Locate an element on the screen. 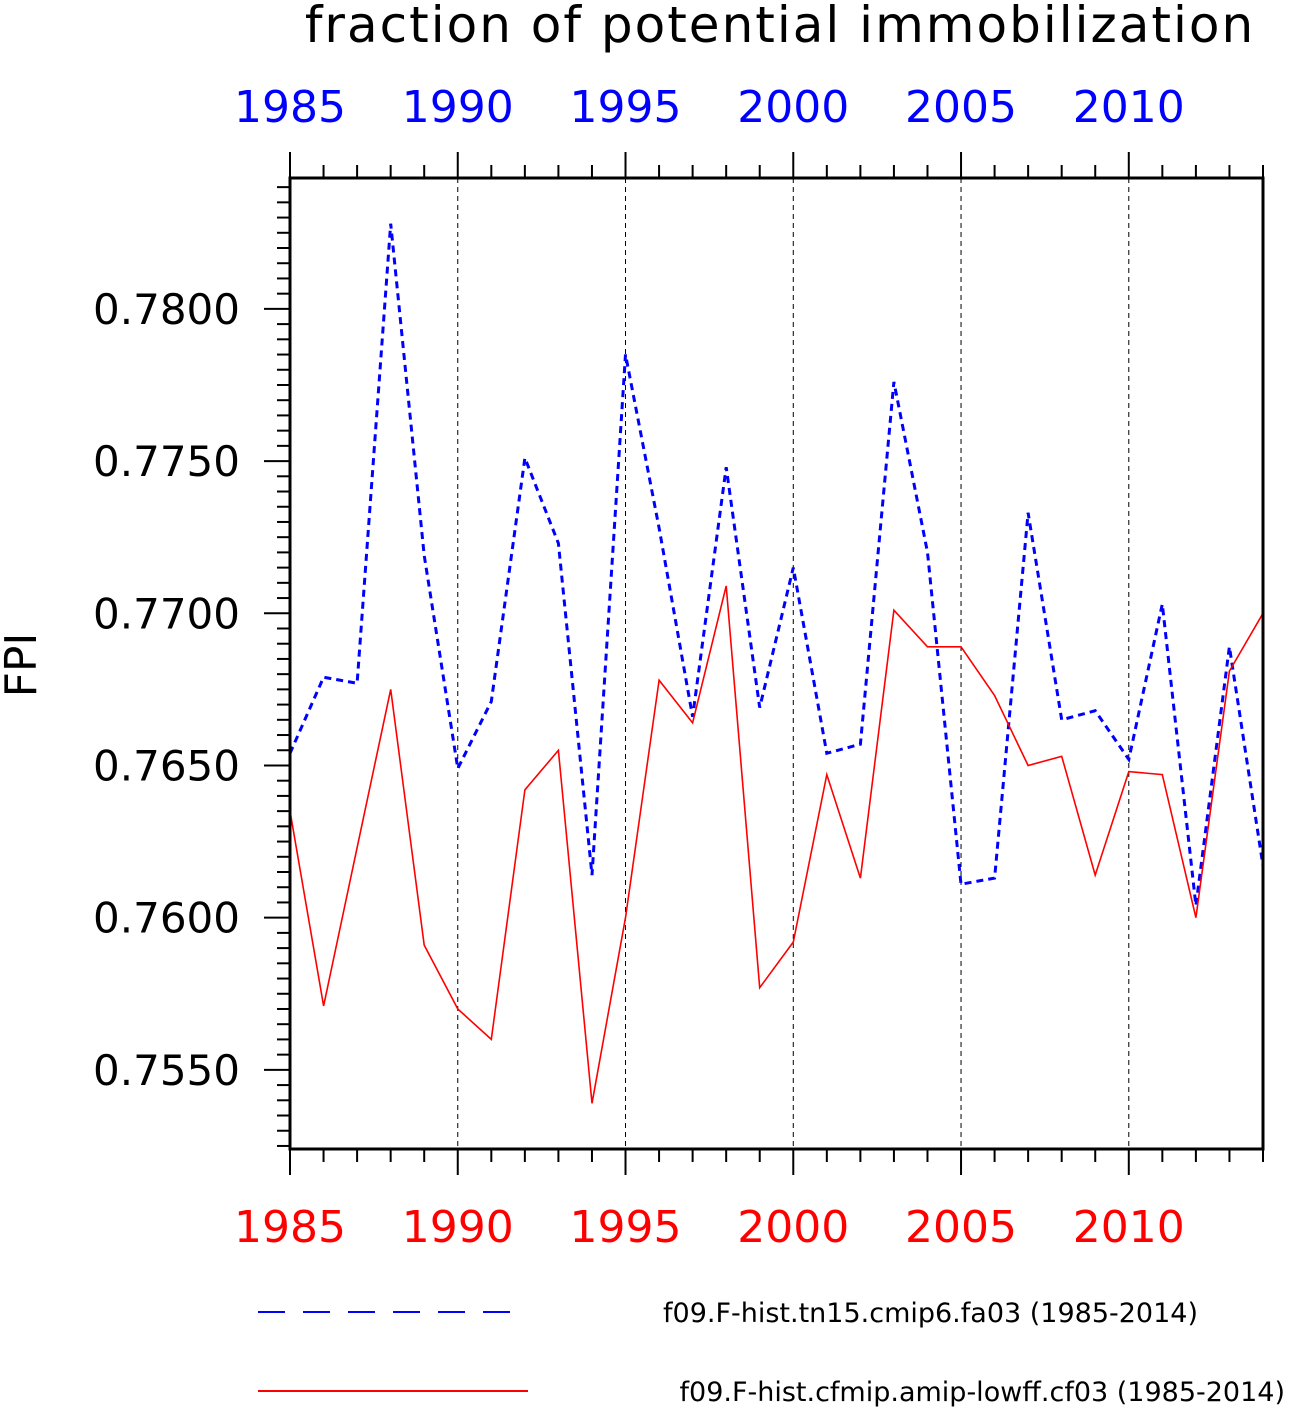 The width and height of the screenshot is (1310, 1410). bottom-x-tick-labels: 1985 1990 1995 2000 2005 2010 is located at coordinates (709, 1227).